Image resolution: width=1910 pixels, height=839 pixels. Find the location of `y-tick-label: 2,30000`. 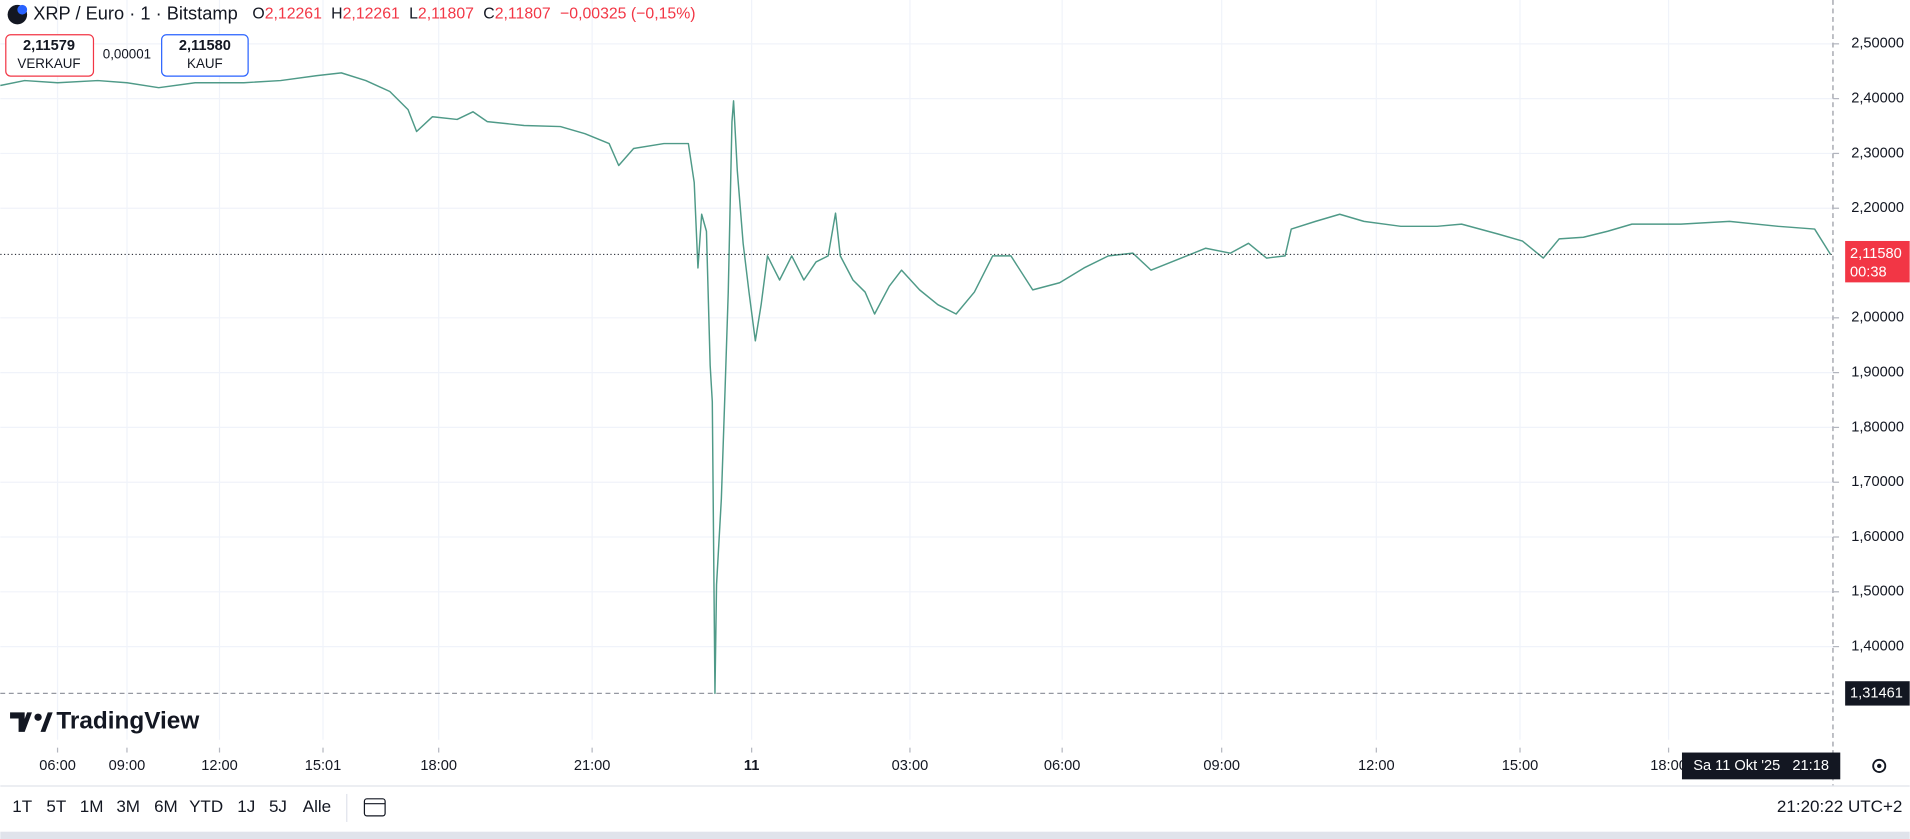

y-tick-label: 2,30000 is located at coordinates (1877, 153).